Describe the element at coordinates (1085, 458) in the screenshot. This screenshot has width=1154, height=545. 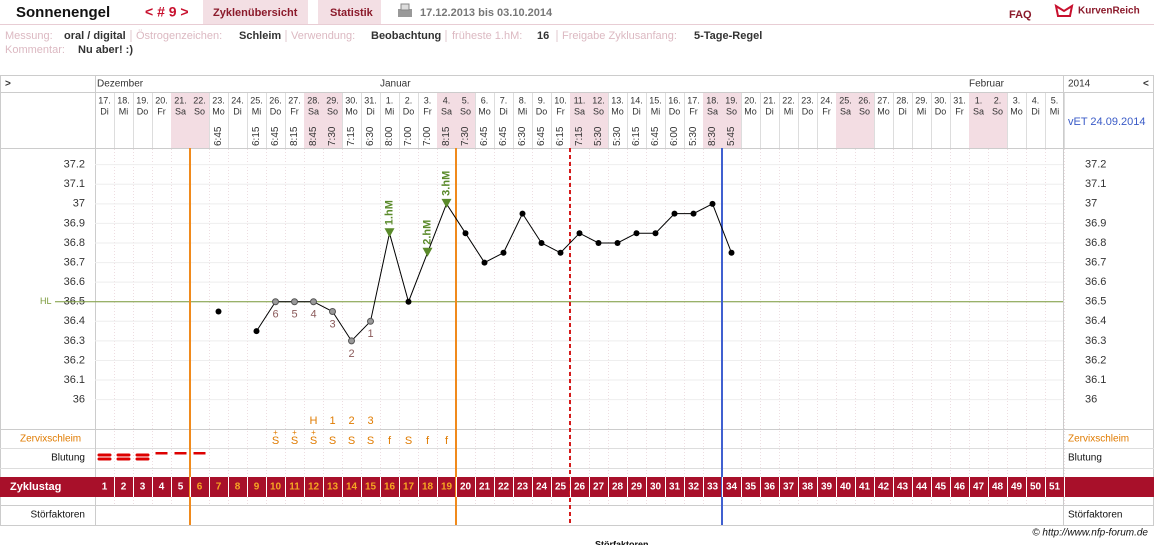
I see `row-label: Blutung` at that location.